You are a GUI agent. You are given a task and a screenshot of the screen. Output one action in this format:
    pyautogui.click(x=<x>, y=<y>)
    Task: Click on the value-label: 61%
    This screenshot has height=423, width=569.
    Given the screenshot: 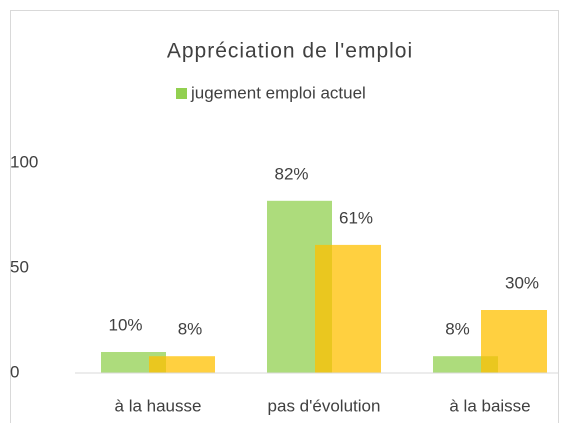 What is the action you would take?
    pyautogui.click(x=356, y=217)
    